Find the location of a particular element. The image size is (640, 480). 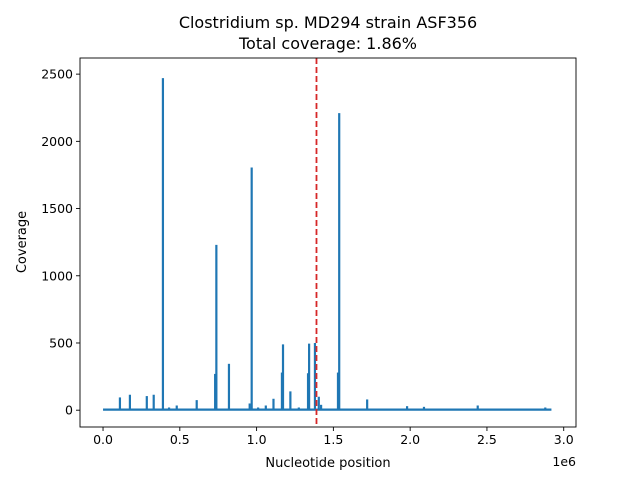

x-tick-label: 0.0 is located at coordinates (103, 439).